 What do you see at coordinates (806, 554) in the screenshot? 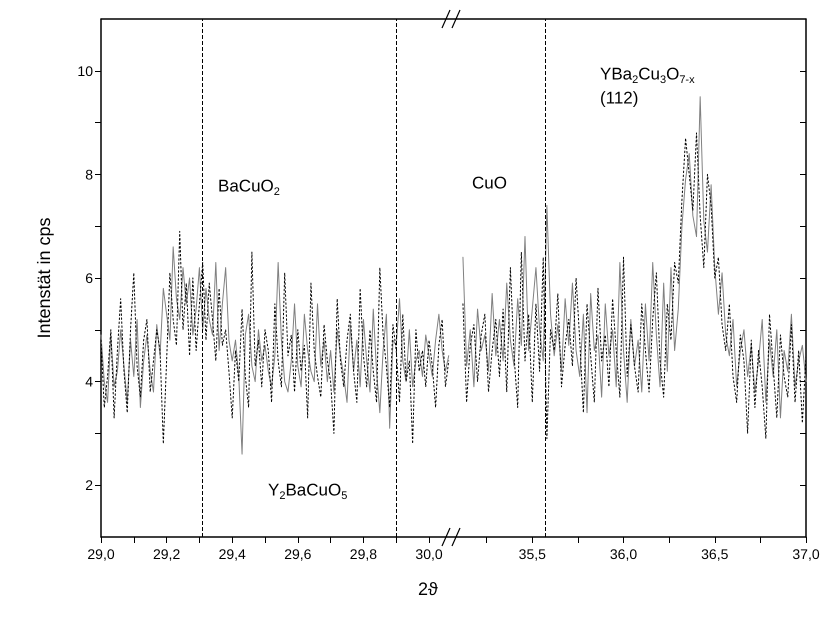
I see `x-tick-label: 37,0` at bounding box center [806, 554].